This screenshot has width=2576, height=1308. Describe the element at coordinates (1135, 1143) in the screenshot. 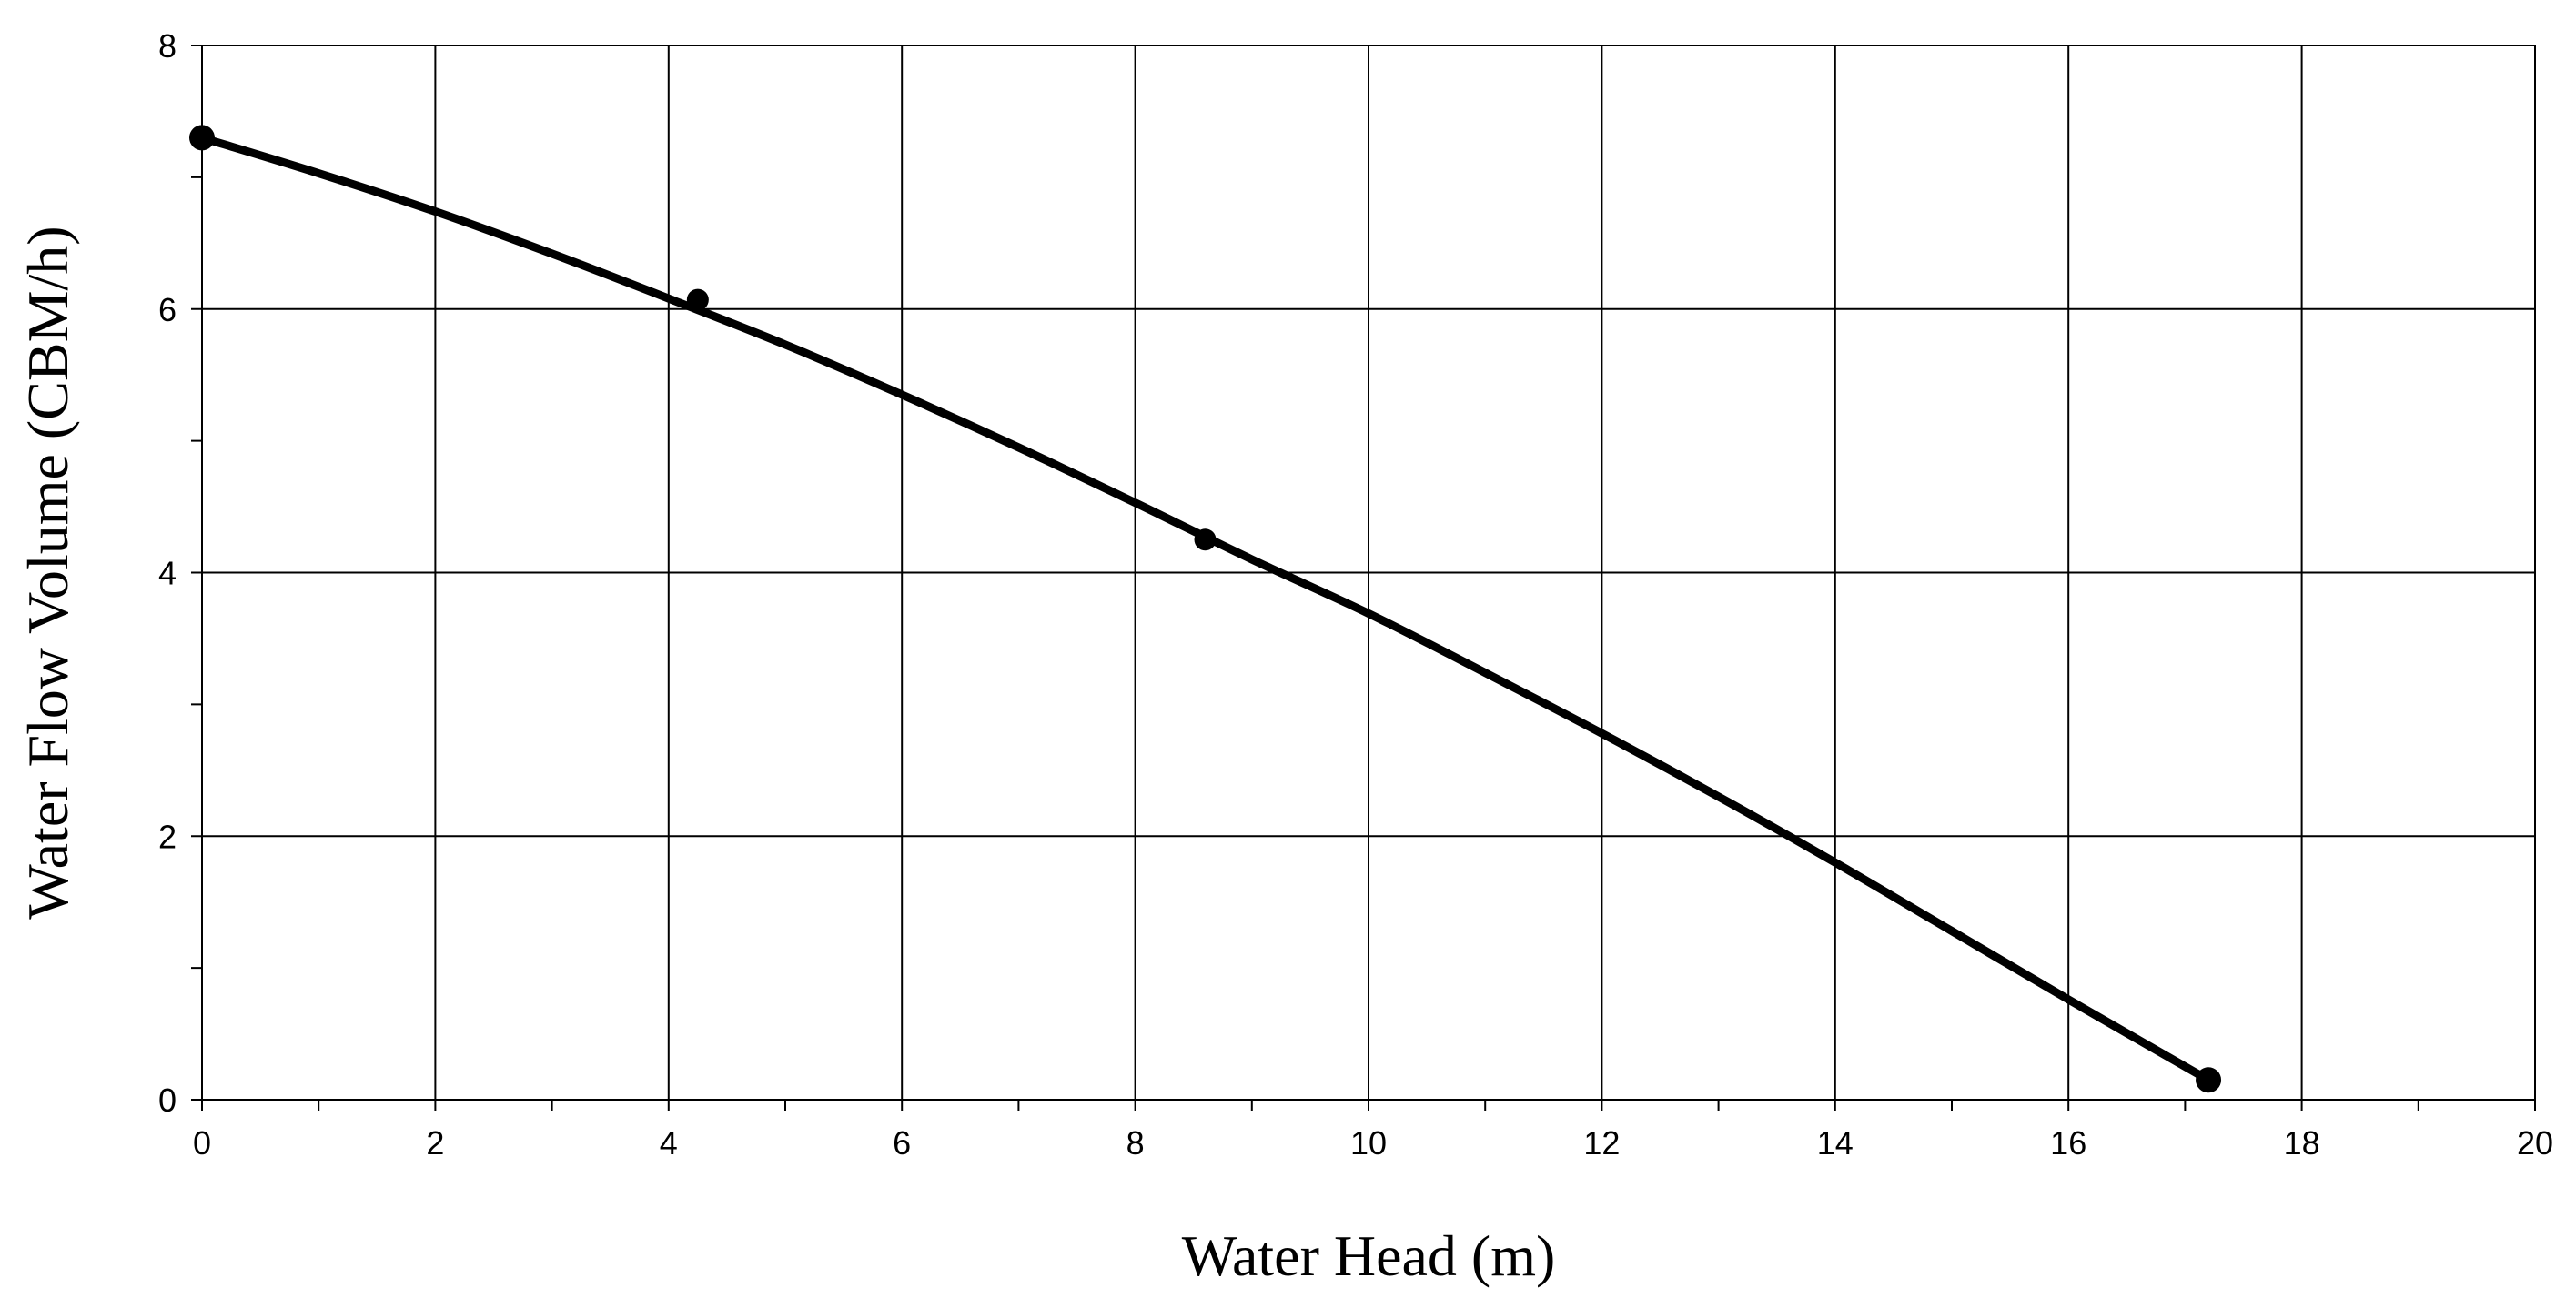

I see `x-tick-label: 8` at that location.